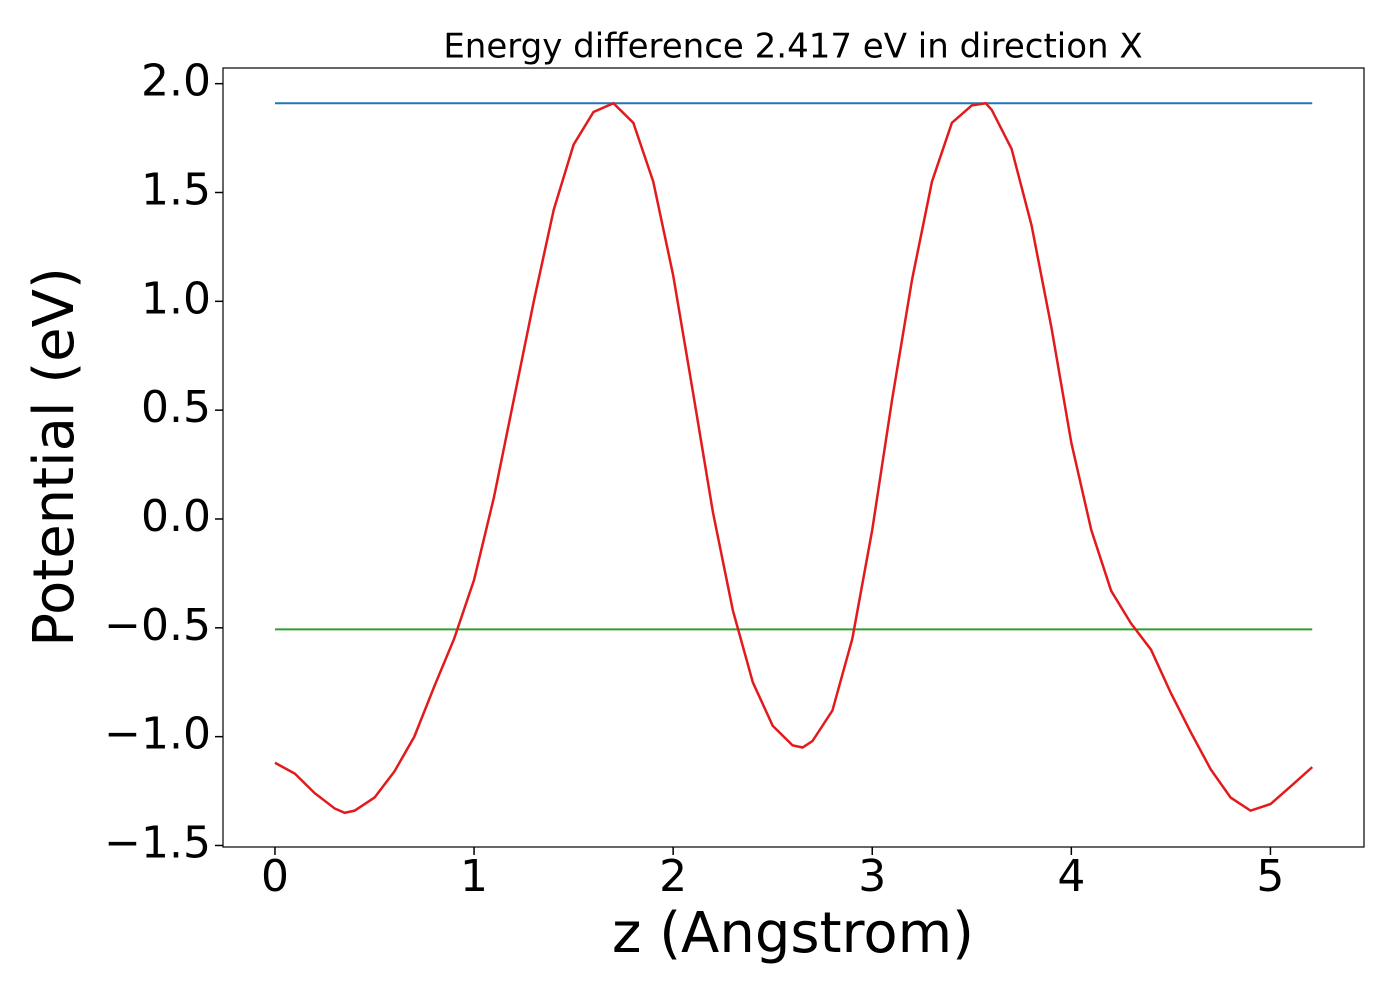  Describe the element at coordinates (176, 81) in the screenshot. I see `y-tick-label: 2.0` at that location.